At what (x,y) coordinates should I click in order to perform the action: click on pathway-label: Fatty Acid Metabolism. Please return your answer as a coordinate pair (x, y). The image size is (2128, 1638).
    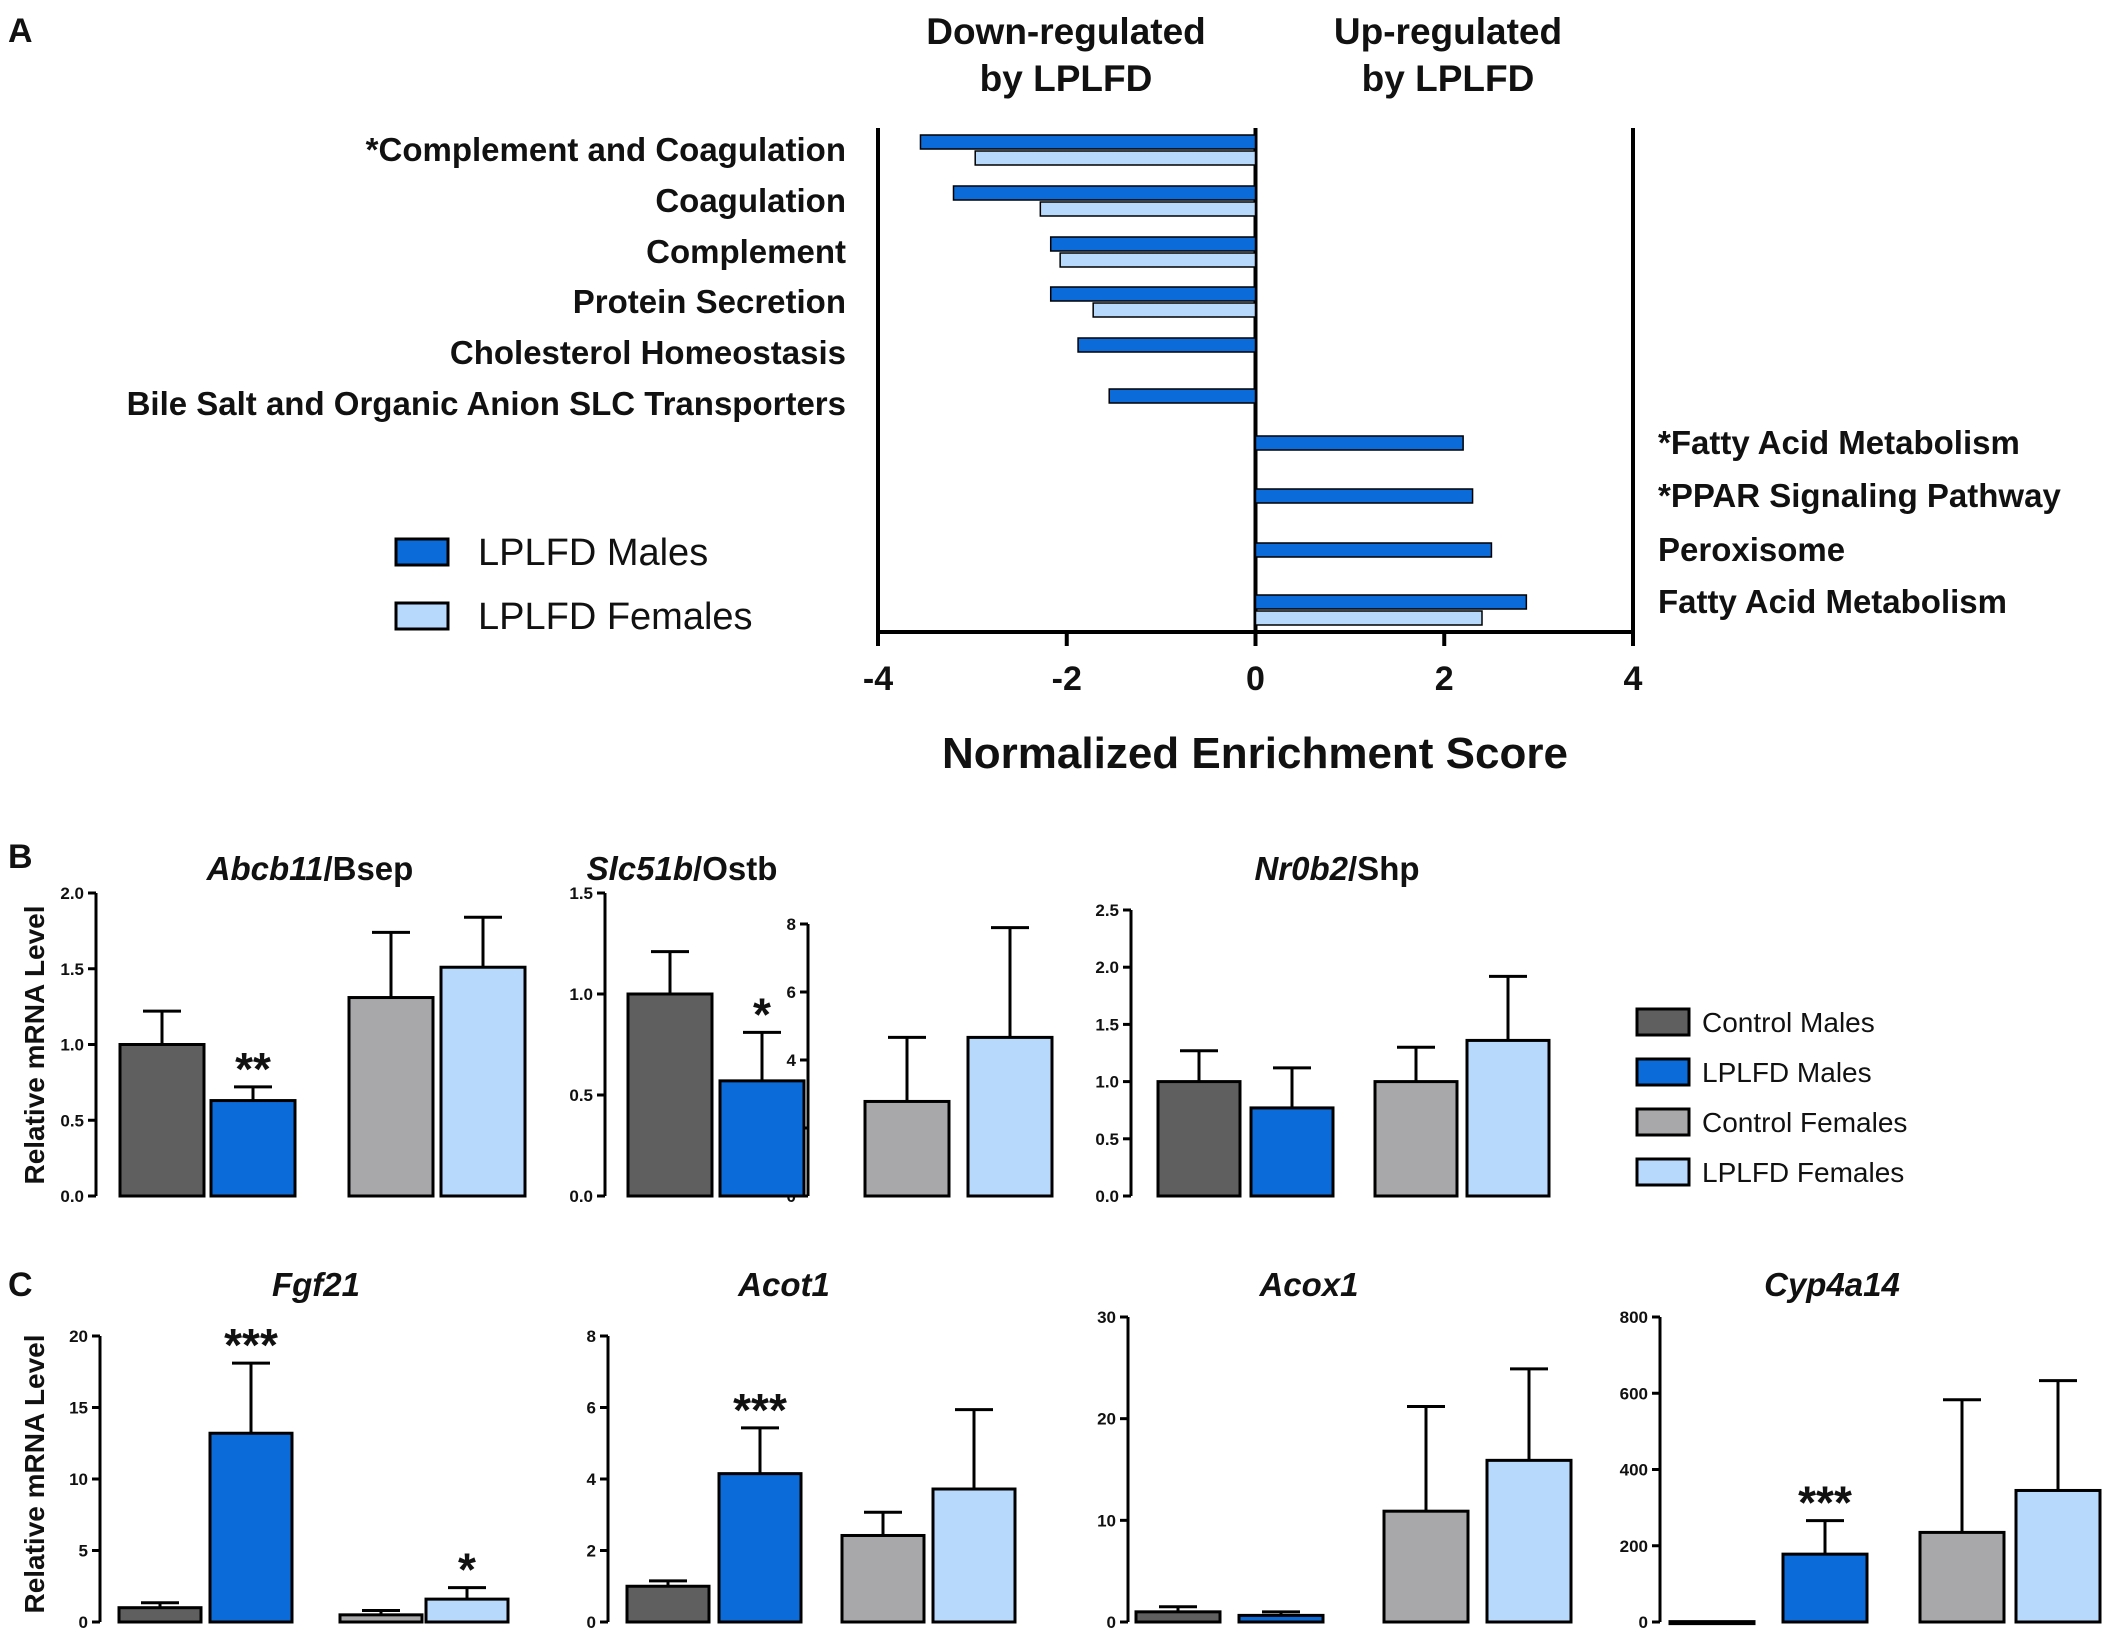
    Looking at the image, I should click on (1832, 601).